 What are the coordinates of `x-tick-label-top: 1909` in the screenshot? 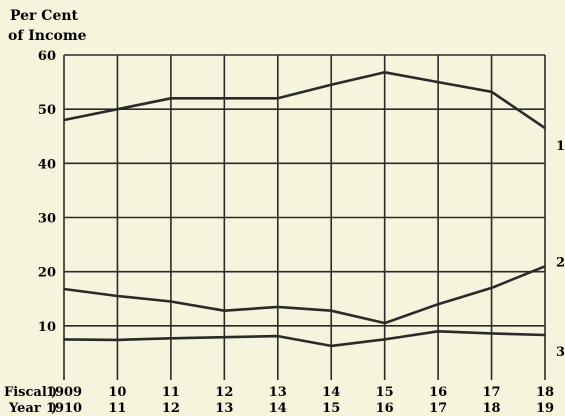 It's located at (64, 392).